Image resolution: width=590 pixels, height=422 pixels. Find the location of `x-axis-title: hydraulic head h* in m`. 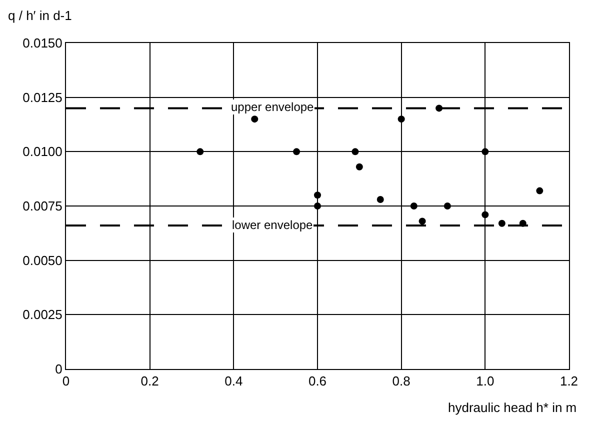

x-axis-title: hydraulic head h* in m is located at coordinates (512, 407).